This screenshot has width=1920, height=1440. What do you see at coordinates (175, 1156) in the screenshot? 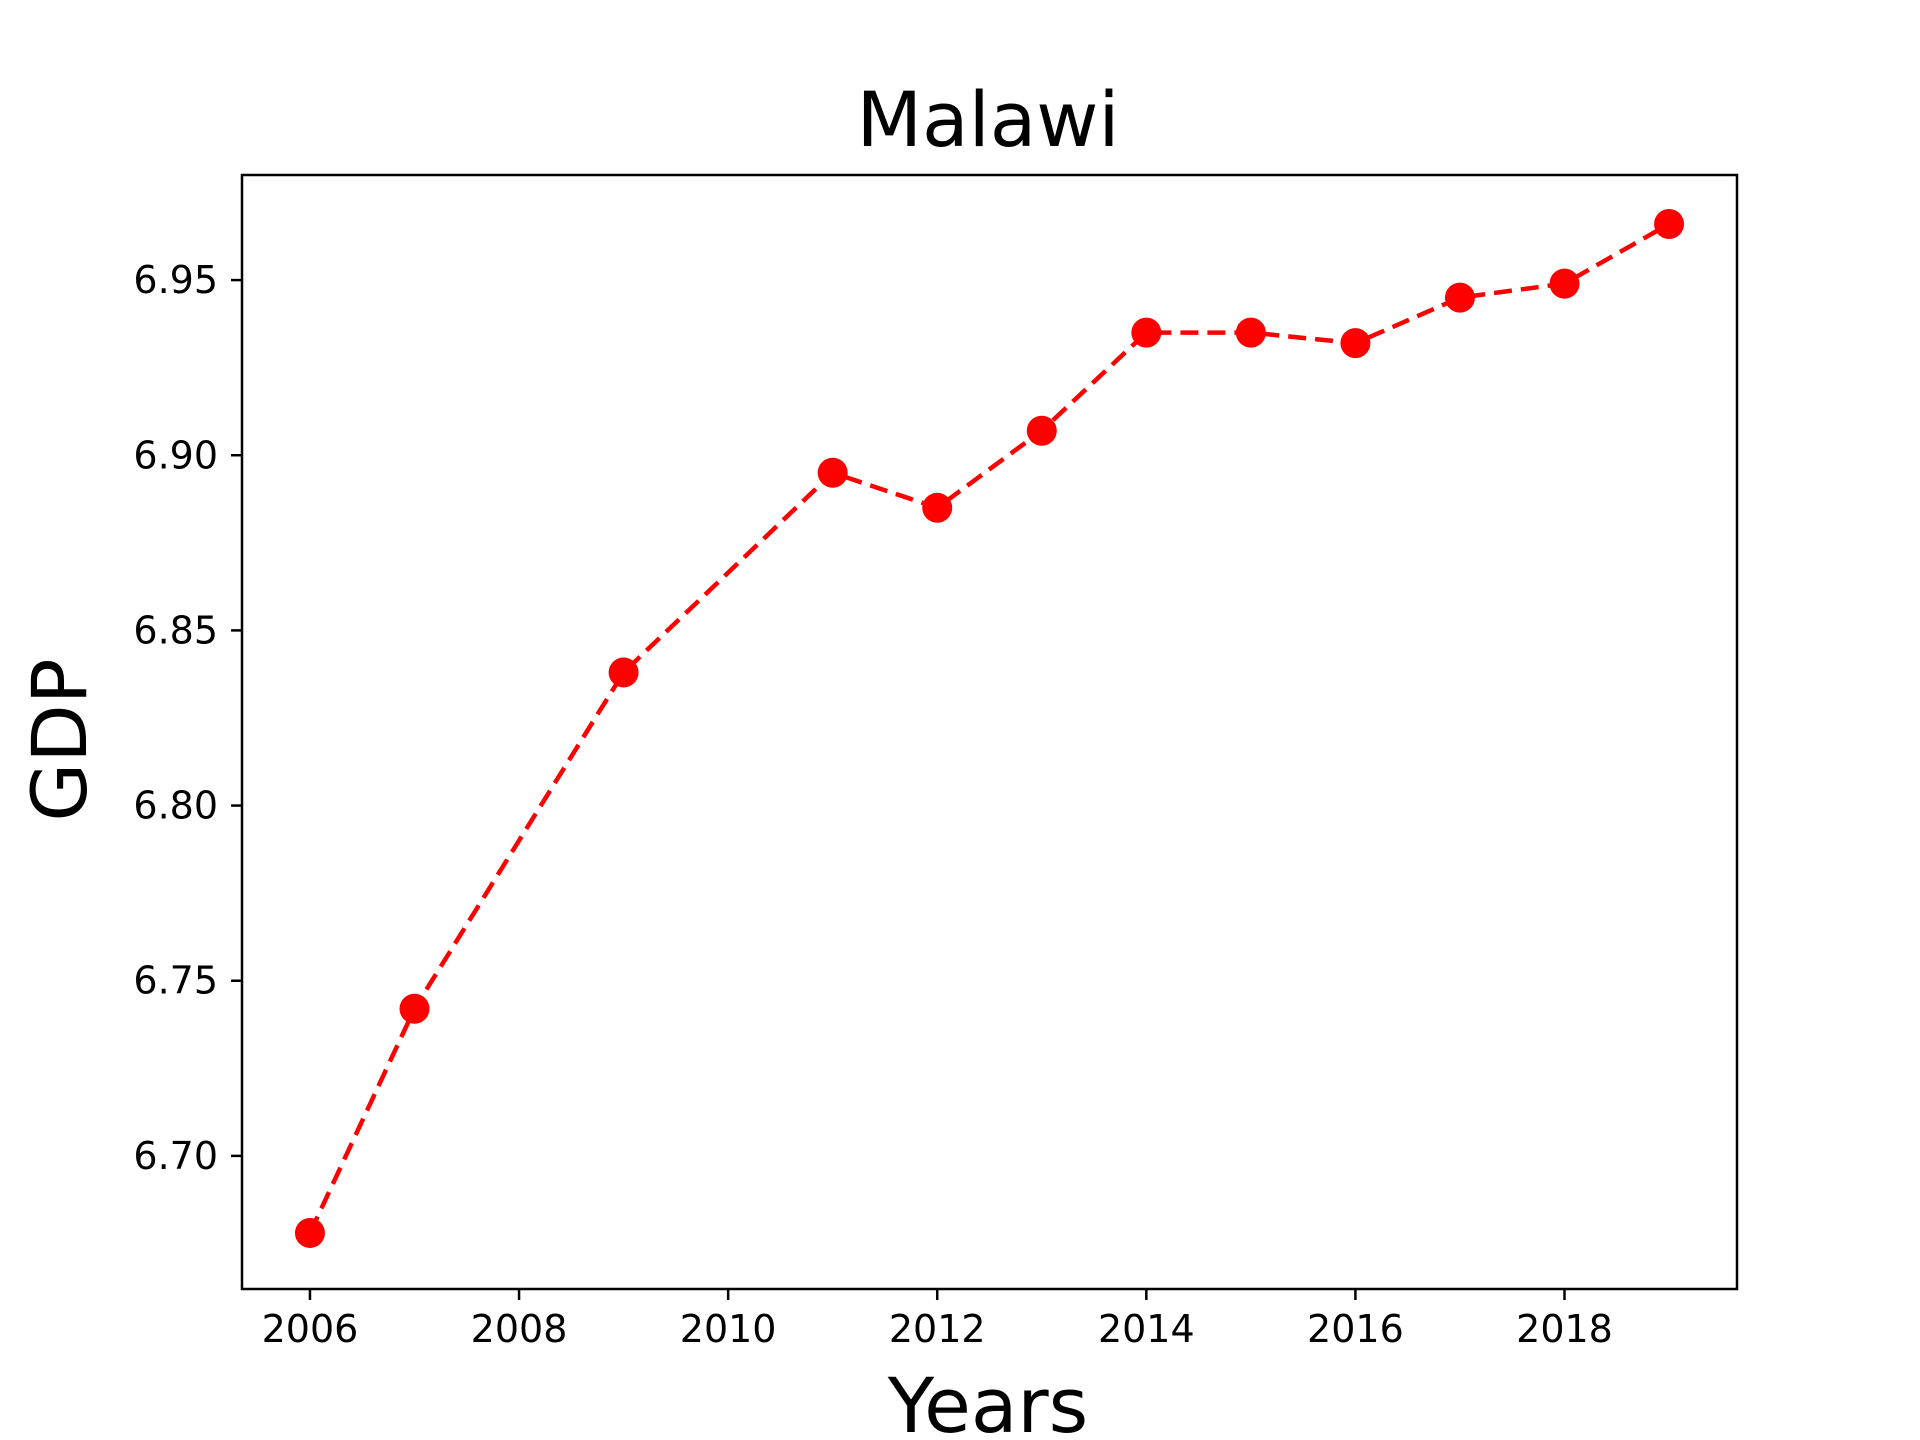
I see `y-tick-label: 6.70` at bounding box center [175, 1156].